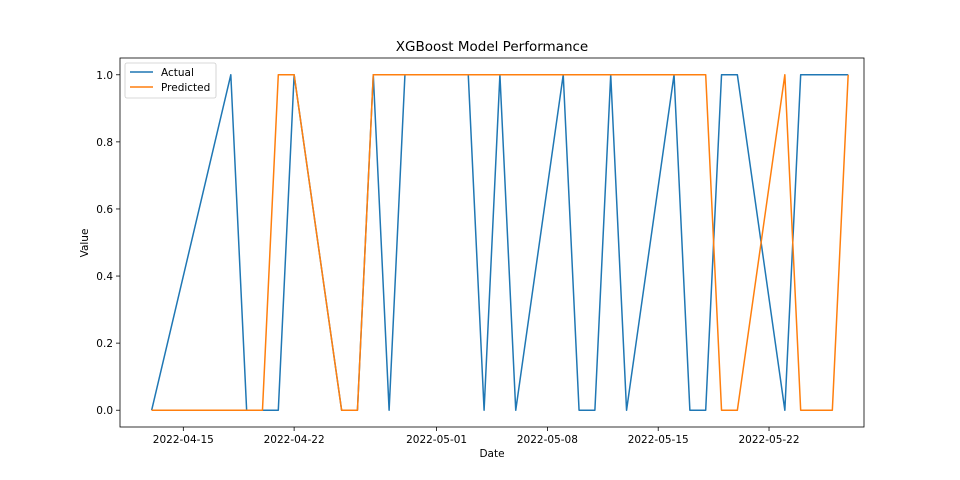  I want to click on y-tick-label: 0.2, so click(104, 344).